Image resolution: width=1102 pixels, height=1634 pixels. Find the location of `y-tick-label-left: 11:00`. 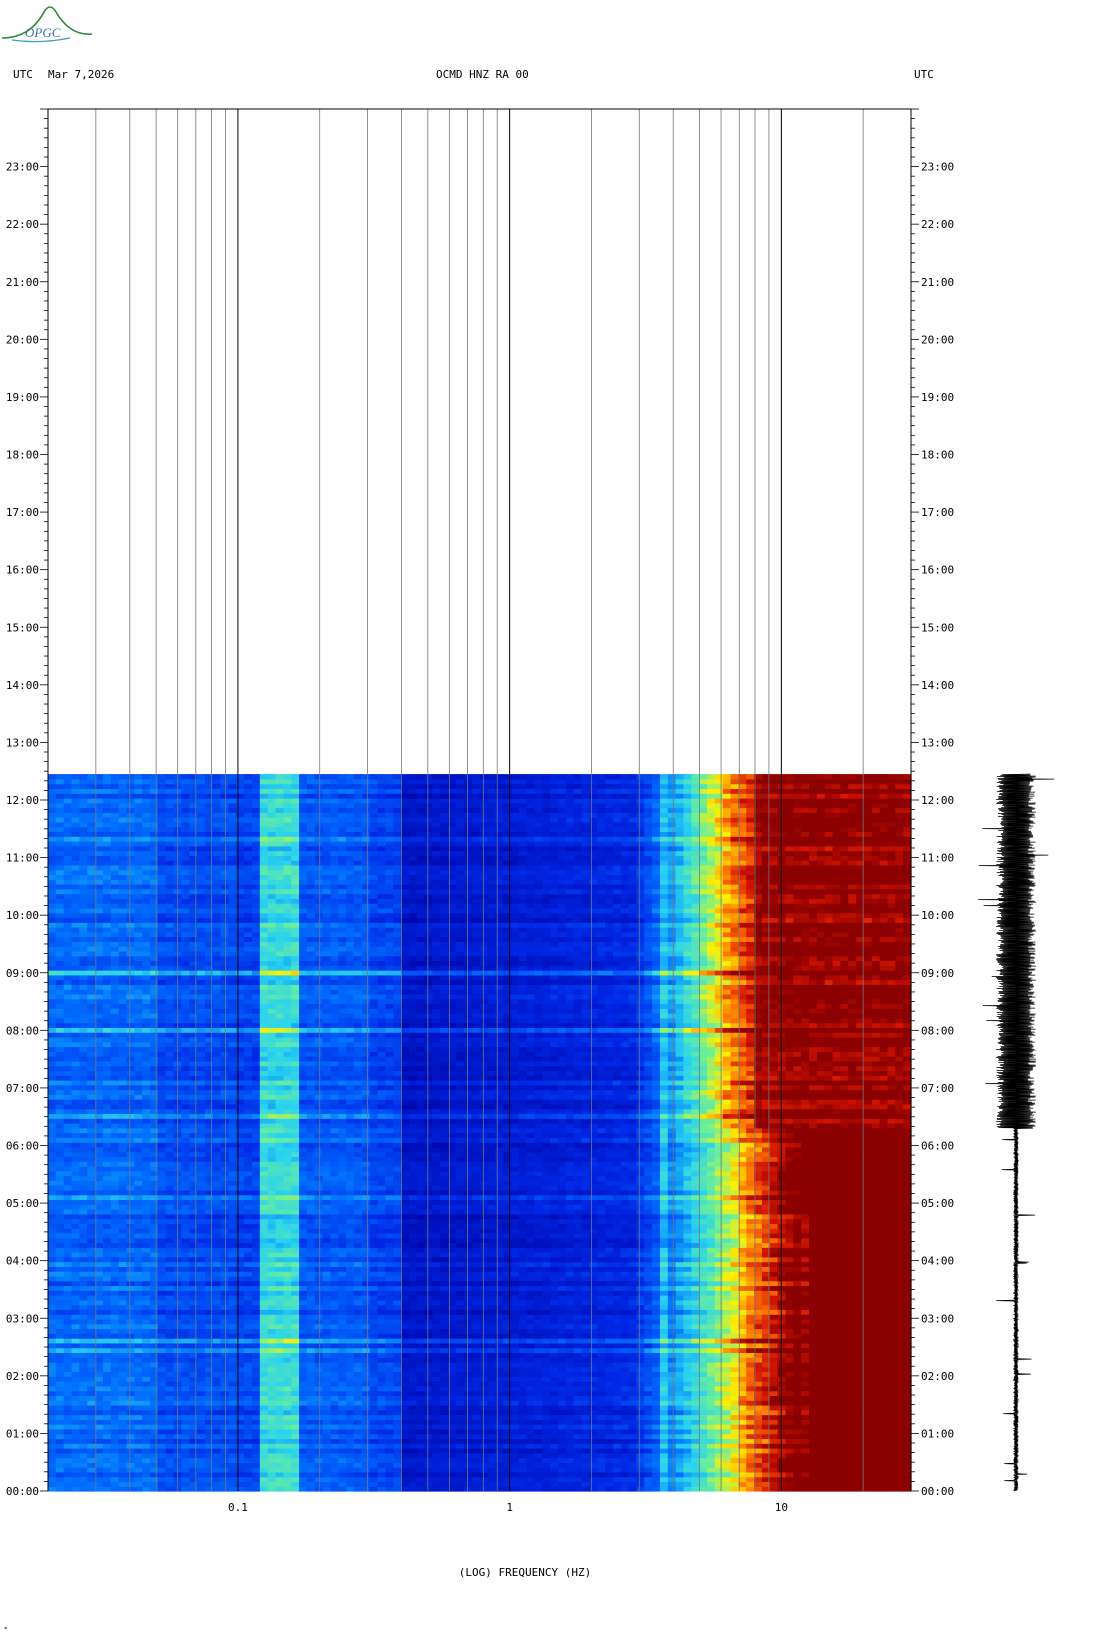

y-tick-label-left: 11:00 is located at coordinates (22, 858).